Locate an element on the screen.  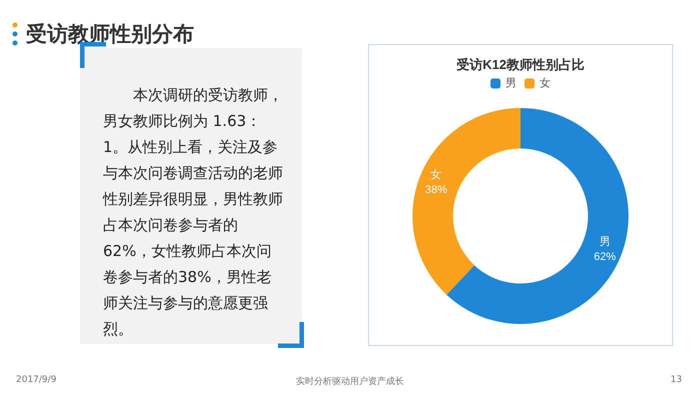
slice-label: 女 is located at coordinates (436, 175).